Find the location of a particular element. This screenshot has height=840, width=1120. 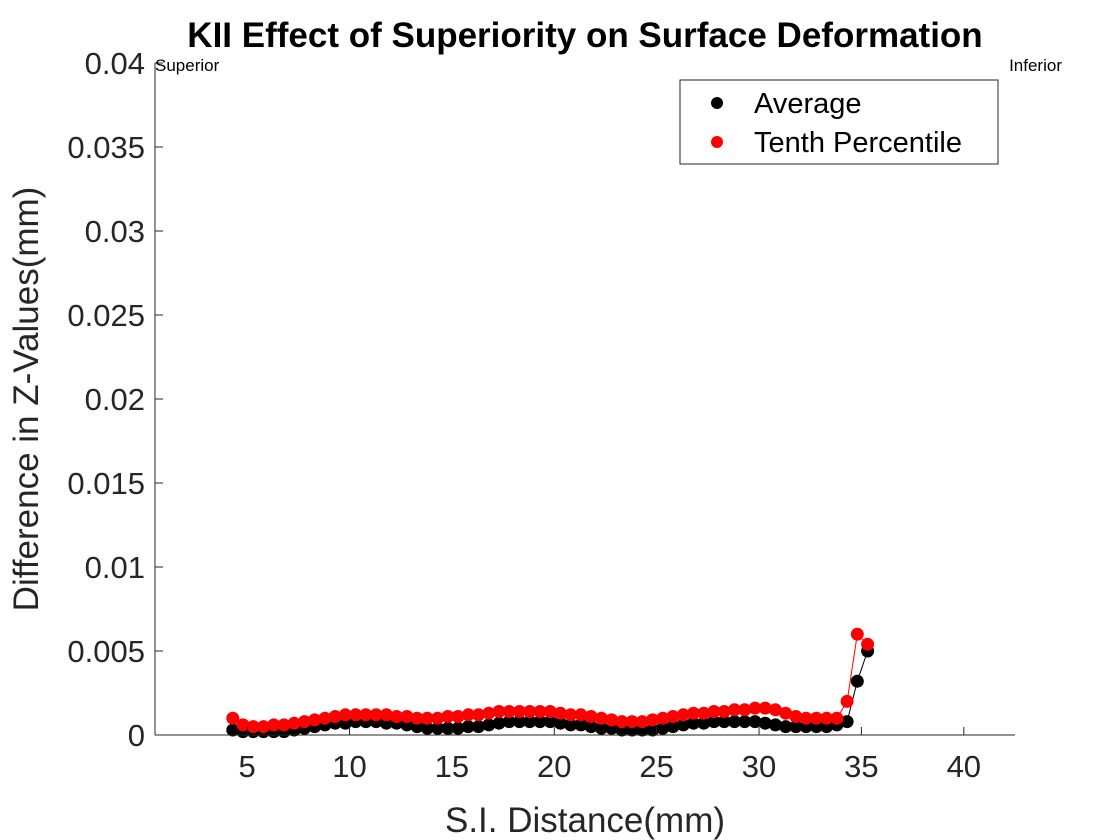

legend-marker-average is located at coordinates (717, 103).